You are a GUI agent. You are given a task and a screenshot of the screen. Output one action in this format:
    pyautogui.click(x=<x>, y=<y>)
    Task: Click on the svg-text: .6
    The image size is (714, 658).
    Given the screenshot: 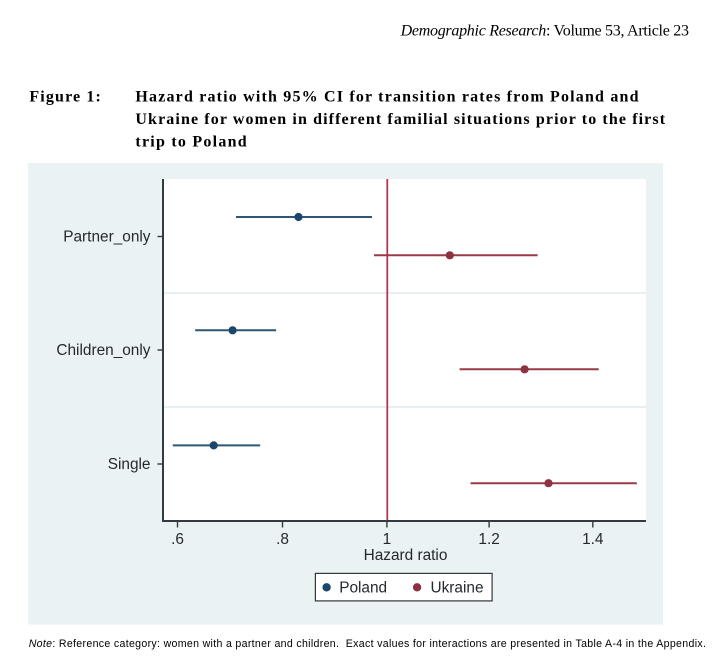 What is the action you would take?
    pyautogui.click(x=177, y=539)
    